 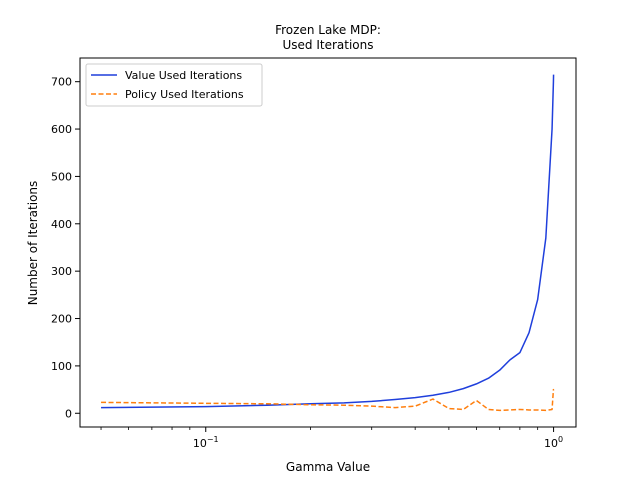 What do you see at coordinates (61, 82) in the screenshot?
I see `y-tick-label: 700` at bounding box center [61, 82].